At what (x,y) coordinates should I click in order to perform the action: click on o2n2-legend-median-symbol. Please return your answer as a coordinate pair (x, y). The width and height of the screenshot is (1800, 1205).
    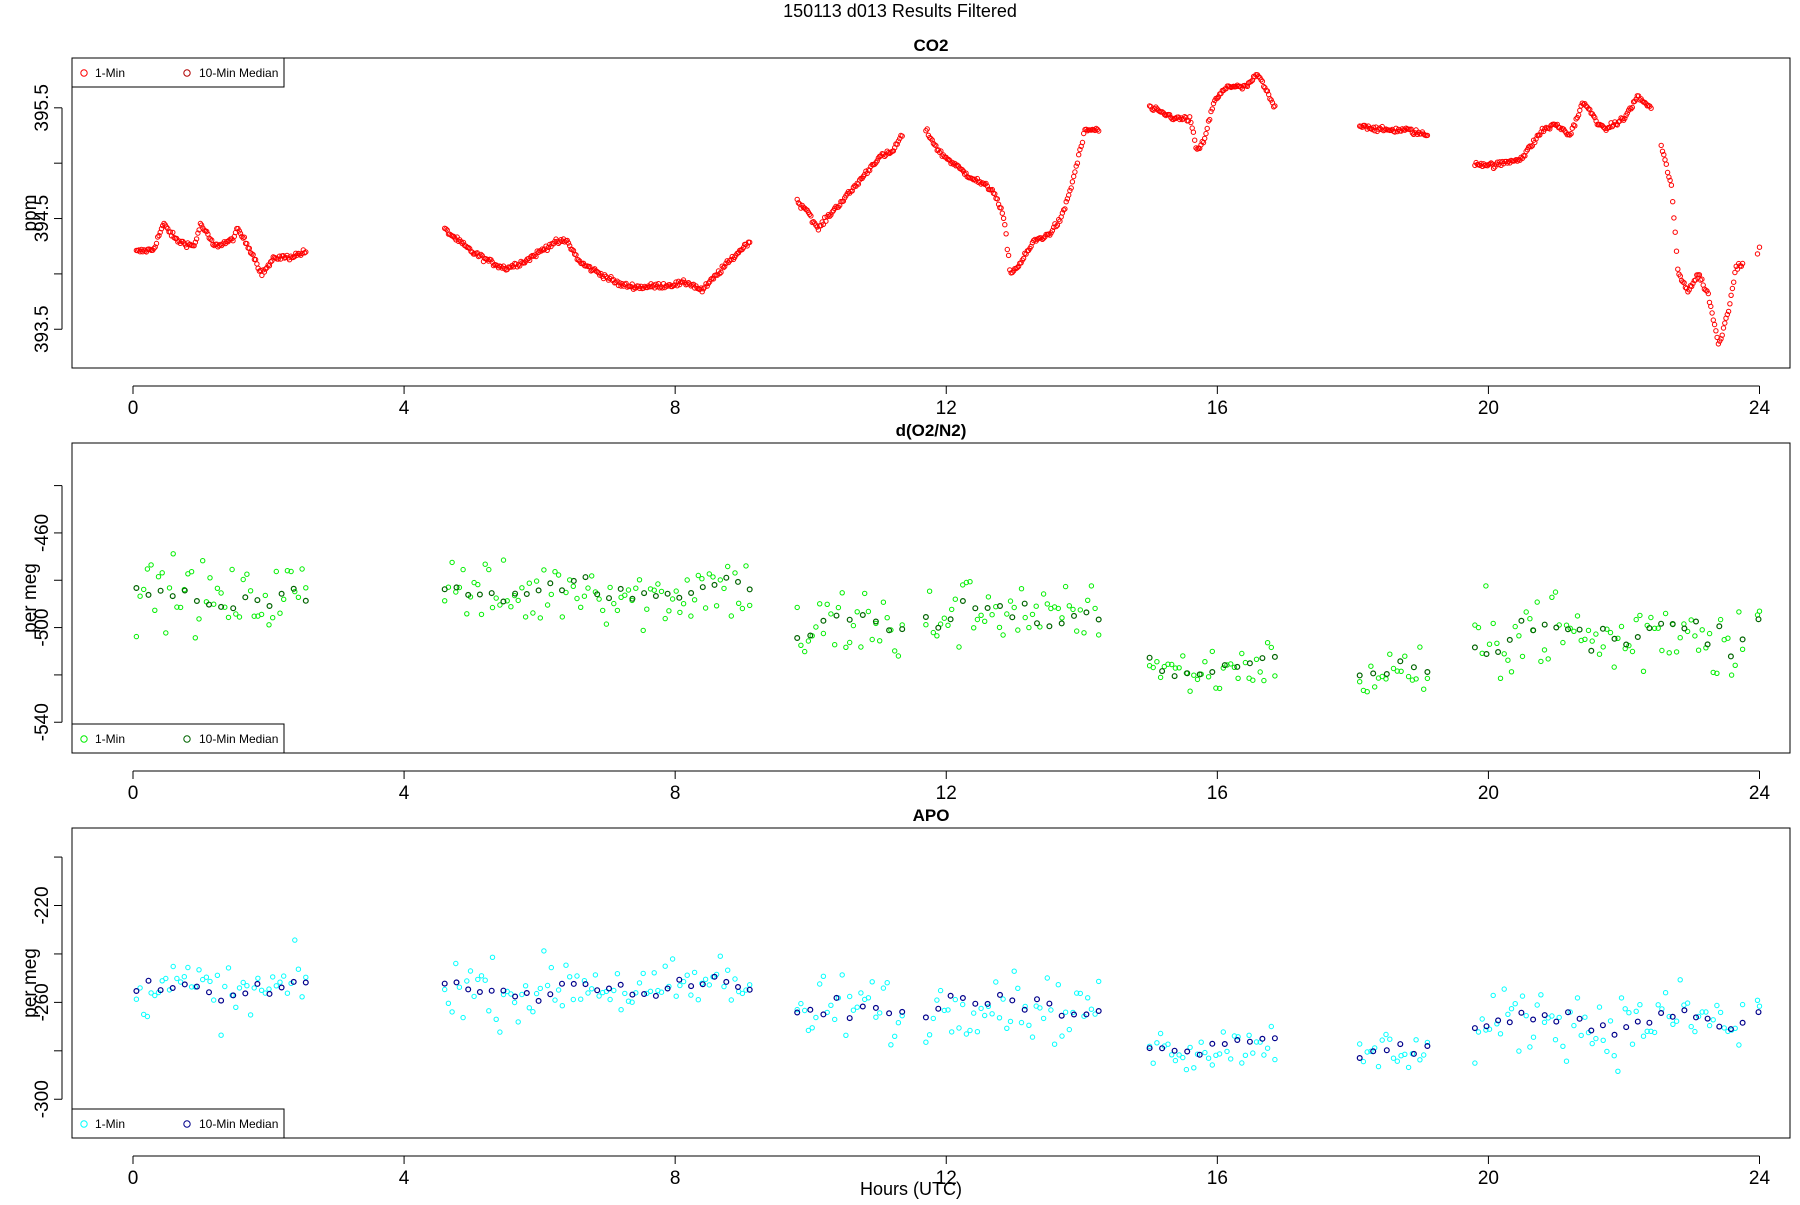
    Looking at the image, I should click on (187, 739).